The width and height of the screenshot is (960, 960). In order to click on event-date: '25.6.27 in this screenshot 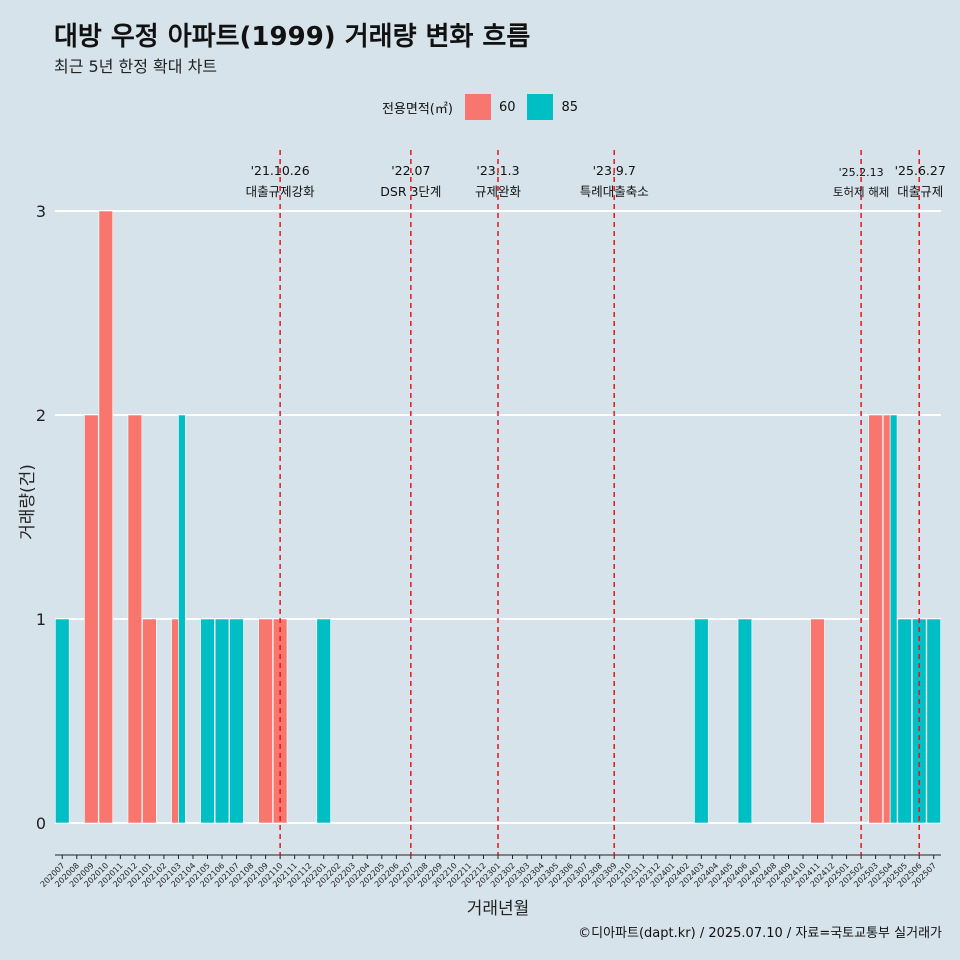, I will do `click(920, 170)`.